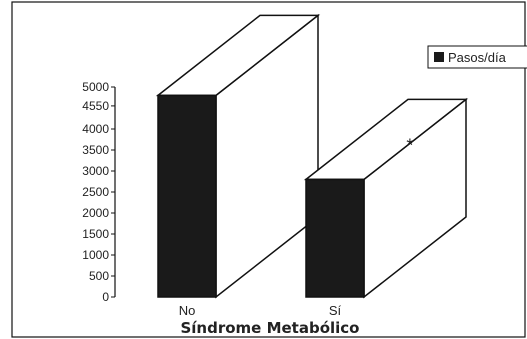  I want to click on significance-annotation: *, so click(409, 145).